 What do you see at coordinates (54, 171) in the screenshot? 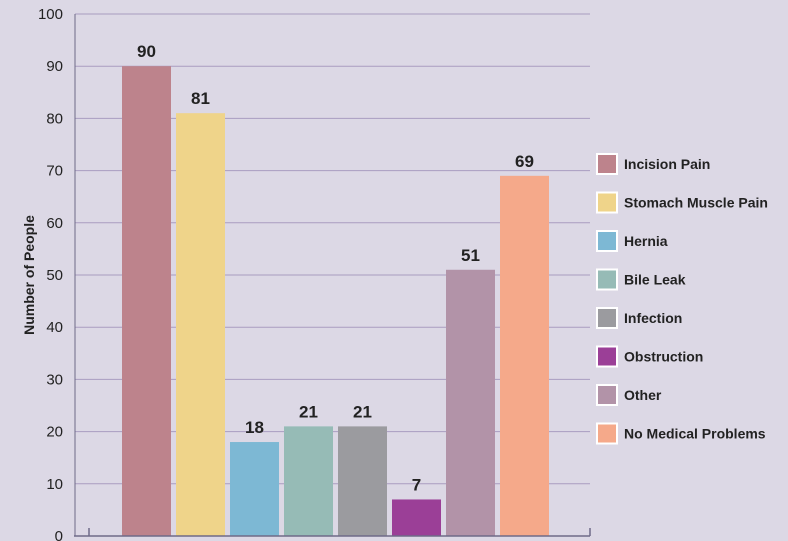
I see `y-tick-label: 70` at bounding box center [54, 171].